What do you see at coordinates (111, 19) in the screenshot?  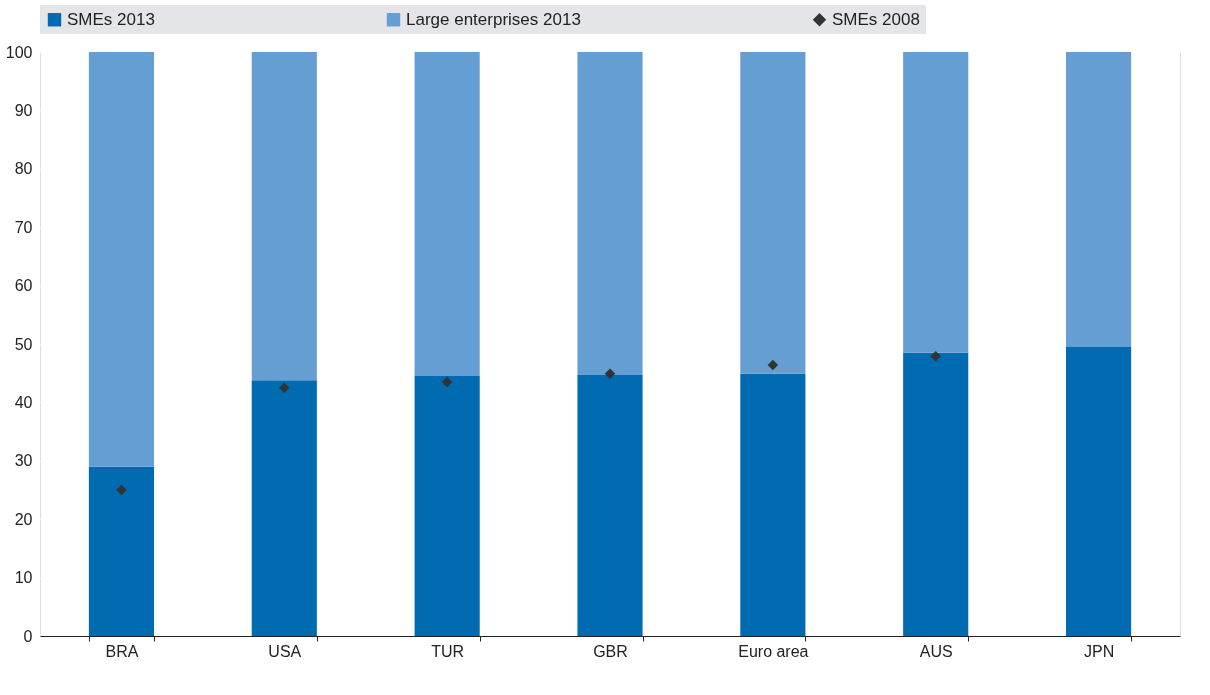 I see `legend-label: SMEs 2013` at bounding box center [111, 19].